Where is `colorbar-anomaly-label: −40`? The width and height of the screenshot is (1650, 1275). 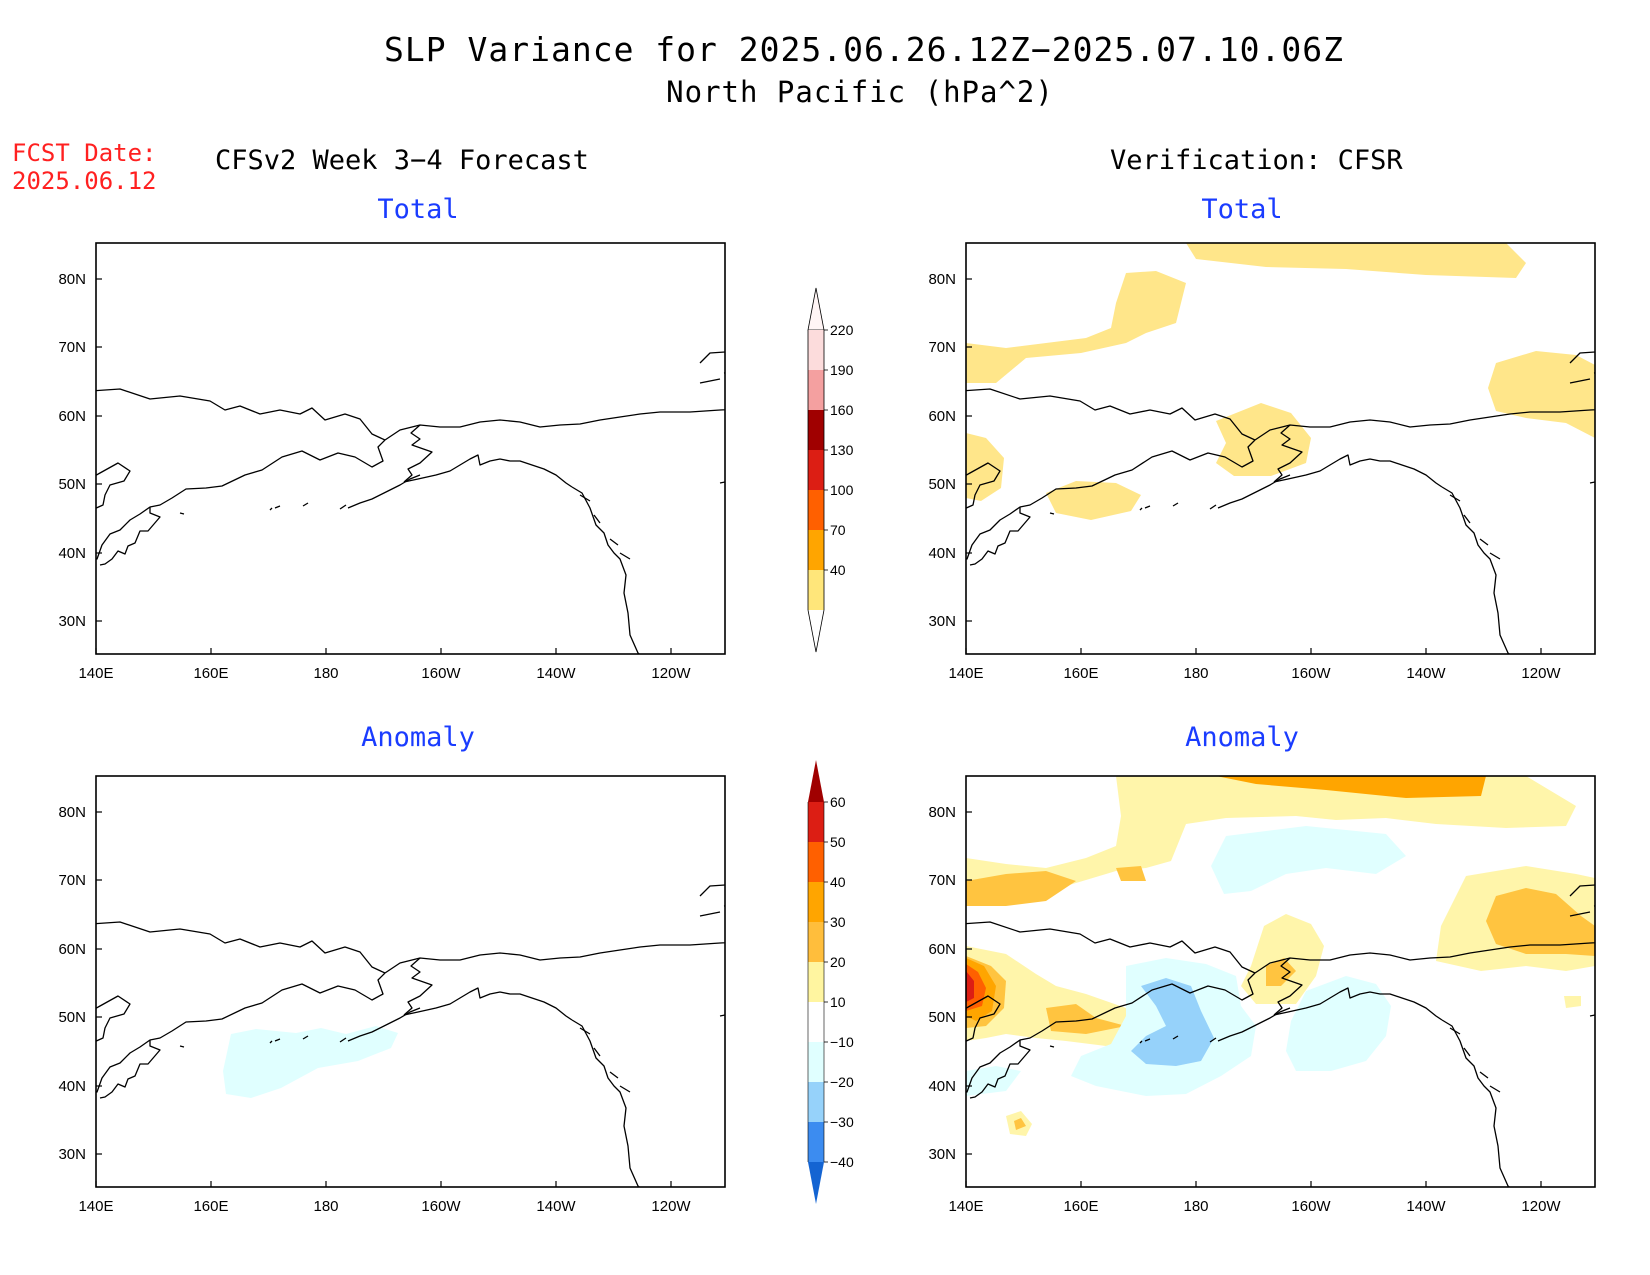
colorbar-anomaly-label: −40 is located at coordinates (842, 1162).